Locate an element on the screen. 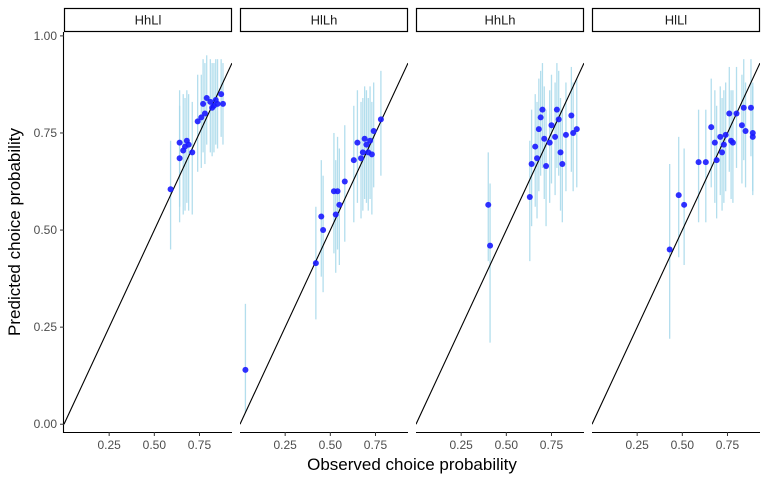  y-tick-label: 0.25 is located at coordinates (46, 327).